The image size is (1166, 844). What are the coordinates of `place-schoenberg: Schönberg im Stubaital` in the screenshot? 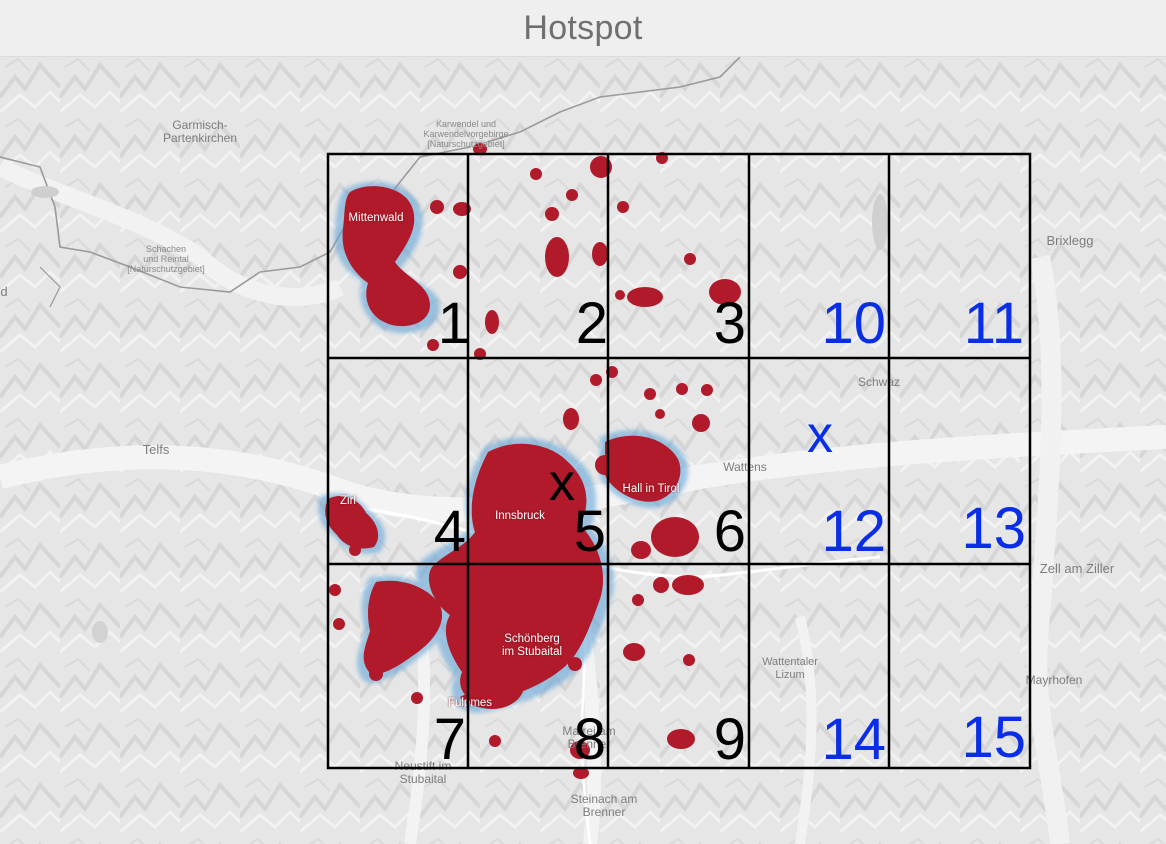 It's located at (532, 645).